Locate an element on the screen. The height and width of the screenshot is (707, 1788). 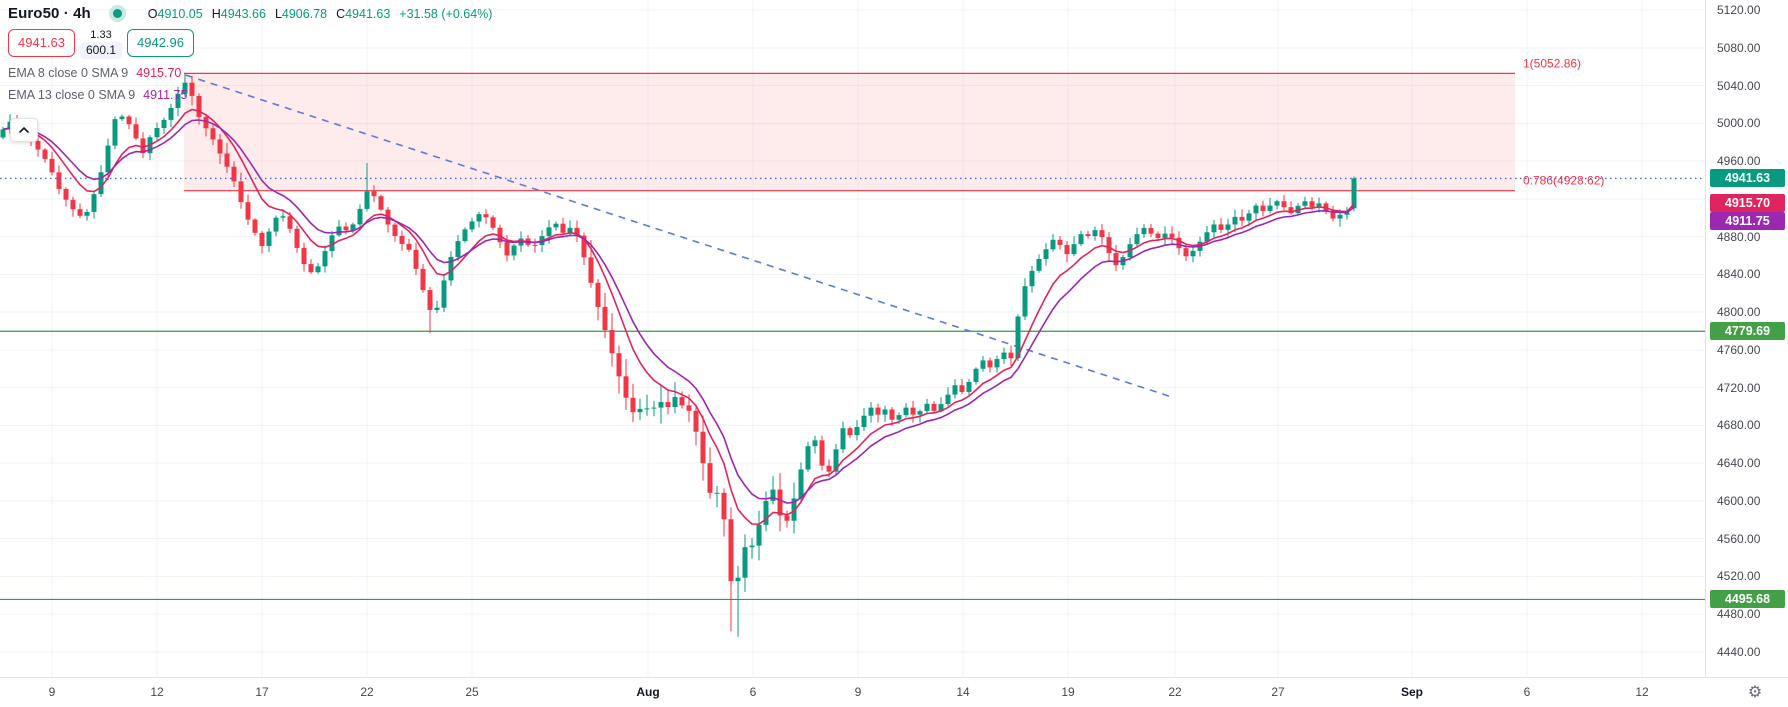
indicator-label: EMA 8 close 0 SMA 9 is located at coordinates (68, 73).